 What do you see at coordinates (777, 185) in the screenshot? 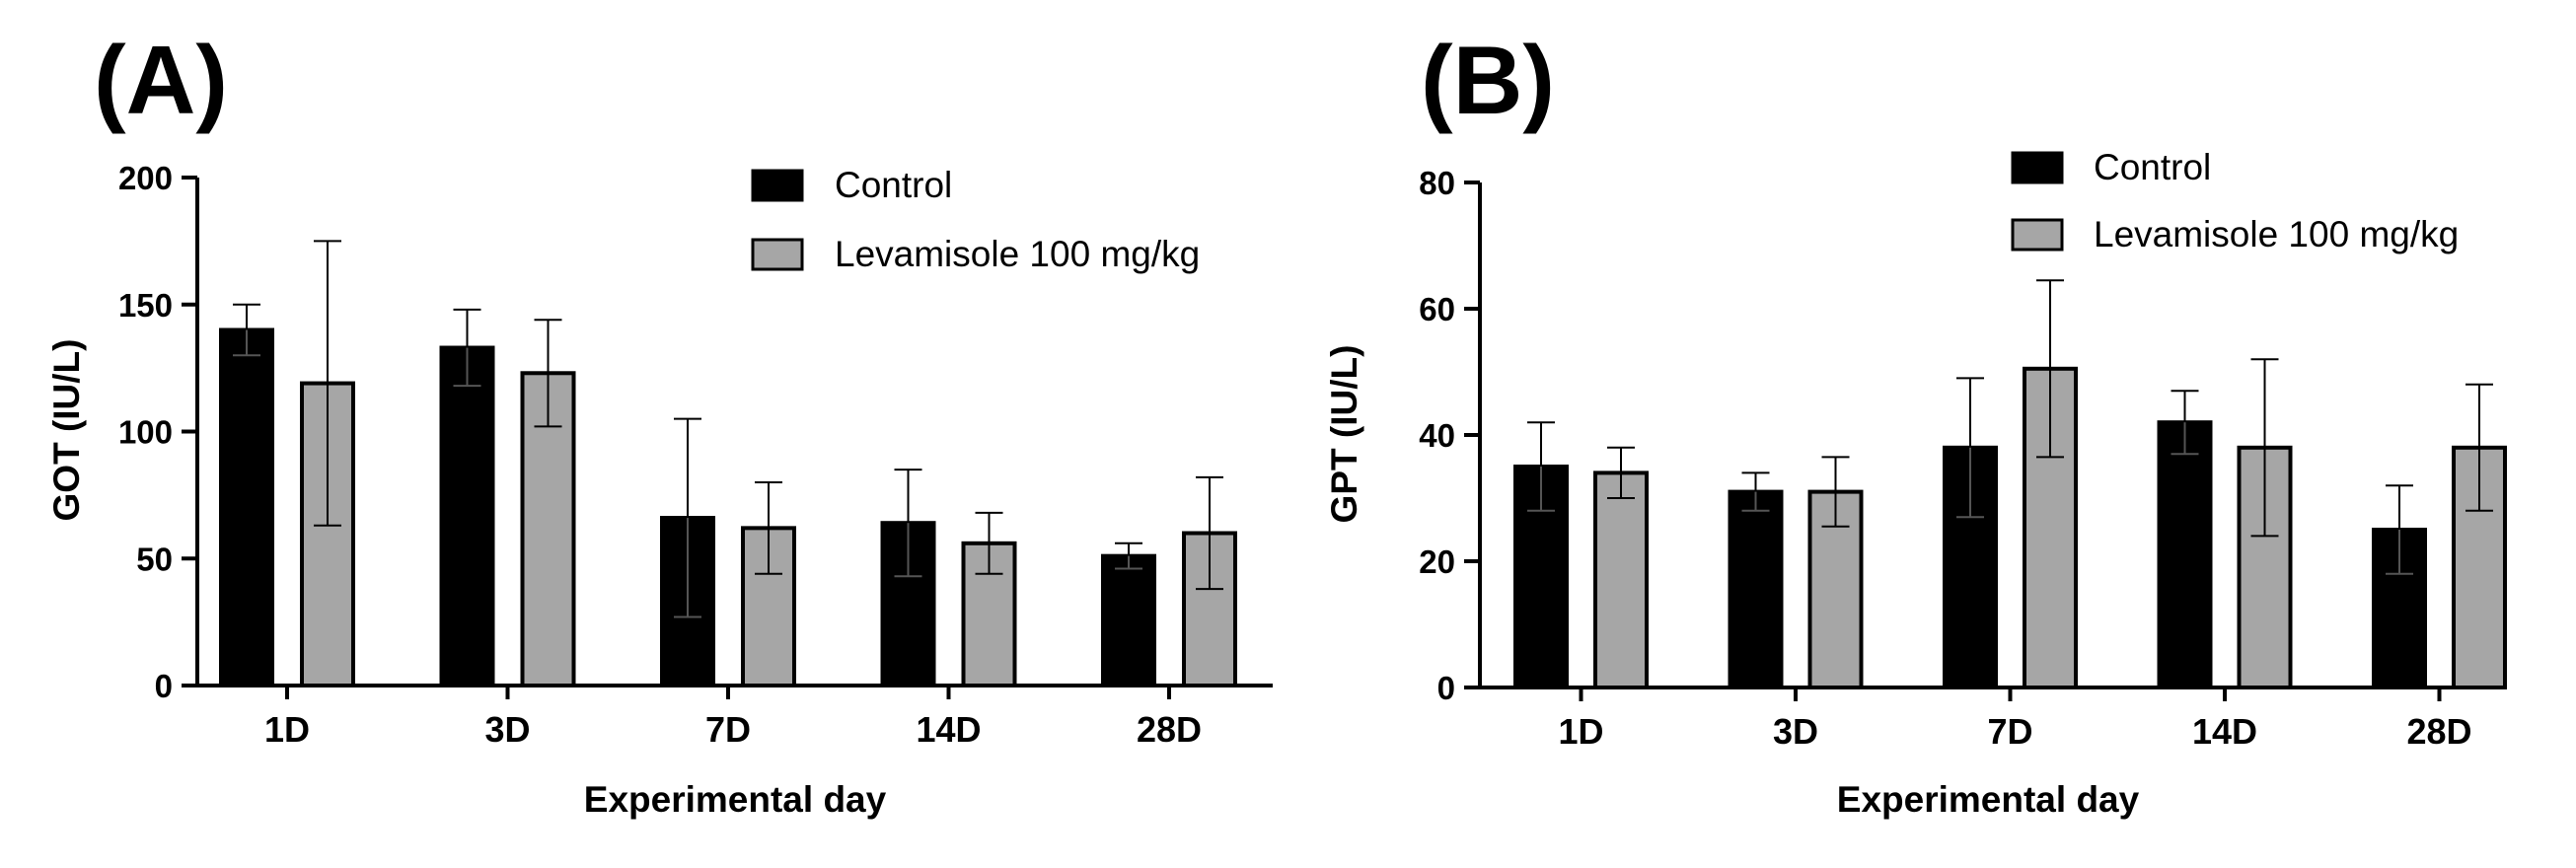
I see `legend-swatch-control-a` at bounding box center [777, 185].